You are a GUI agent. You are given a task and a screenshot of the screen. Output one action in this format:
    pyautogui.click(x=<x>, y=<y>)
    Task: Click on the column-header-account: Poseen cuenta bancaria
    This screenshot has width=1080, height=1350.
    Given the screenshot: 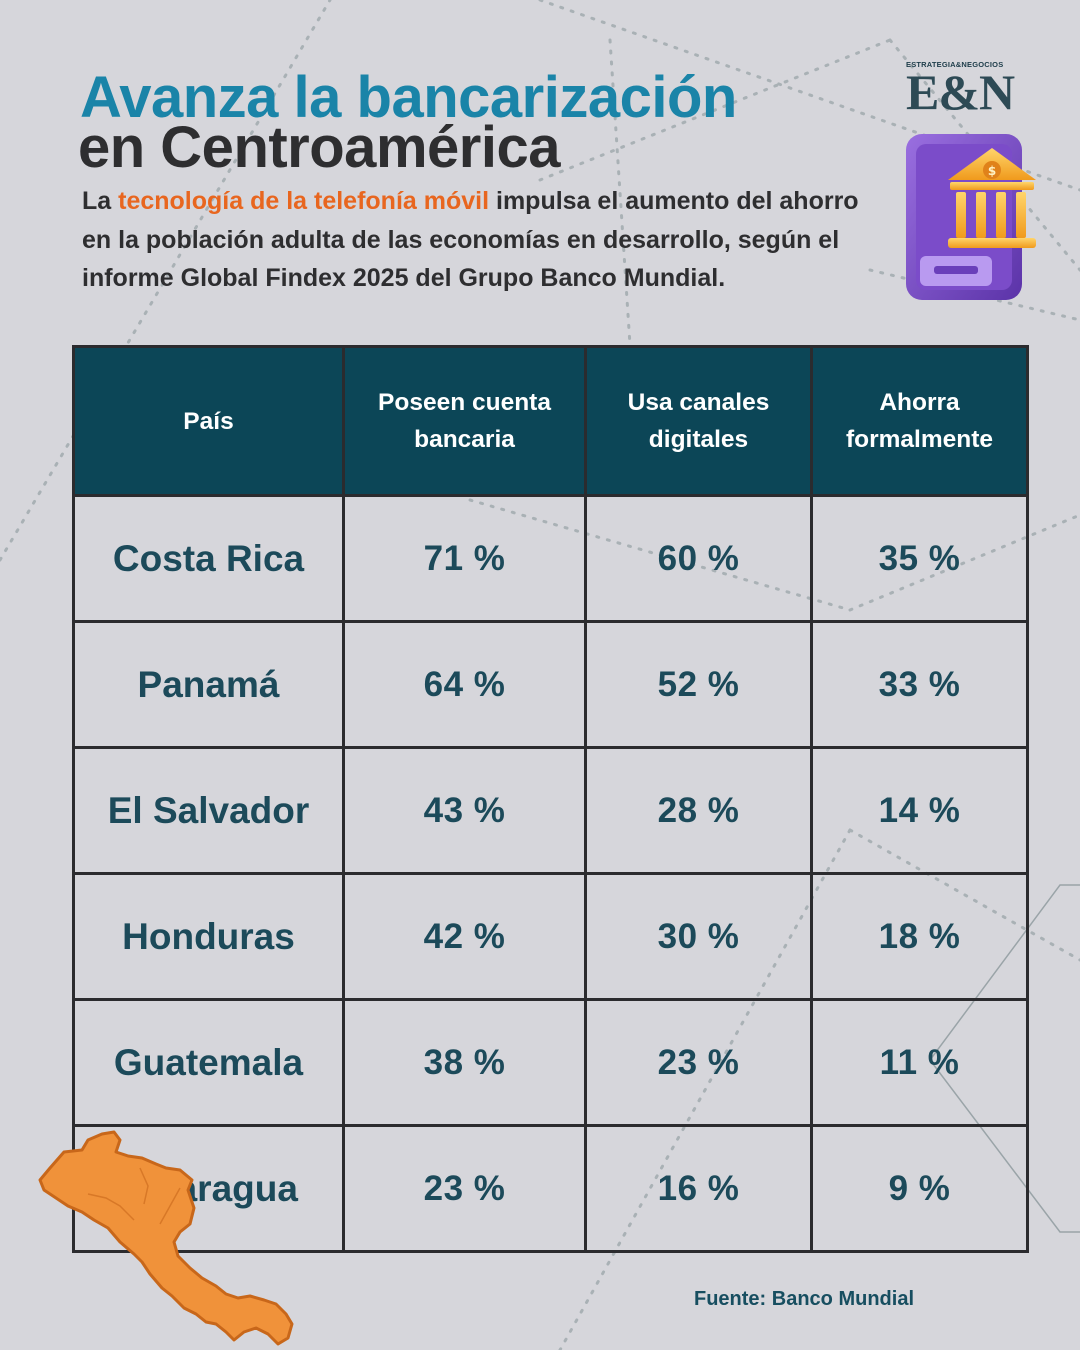 What is the action you would take?
    pyautogui.click(x=464, y=421)
    